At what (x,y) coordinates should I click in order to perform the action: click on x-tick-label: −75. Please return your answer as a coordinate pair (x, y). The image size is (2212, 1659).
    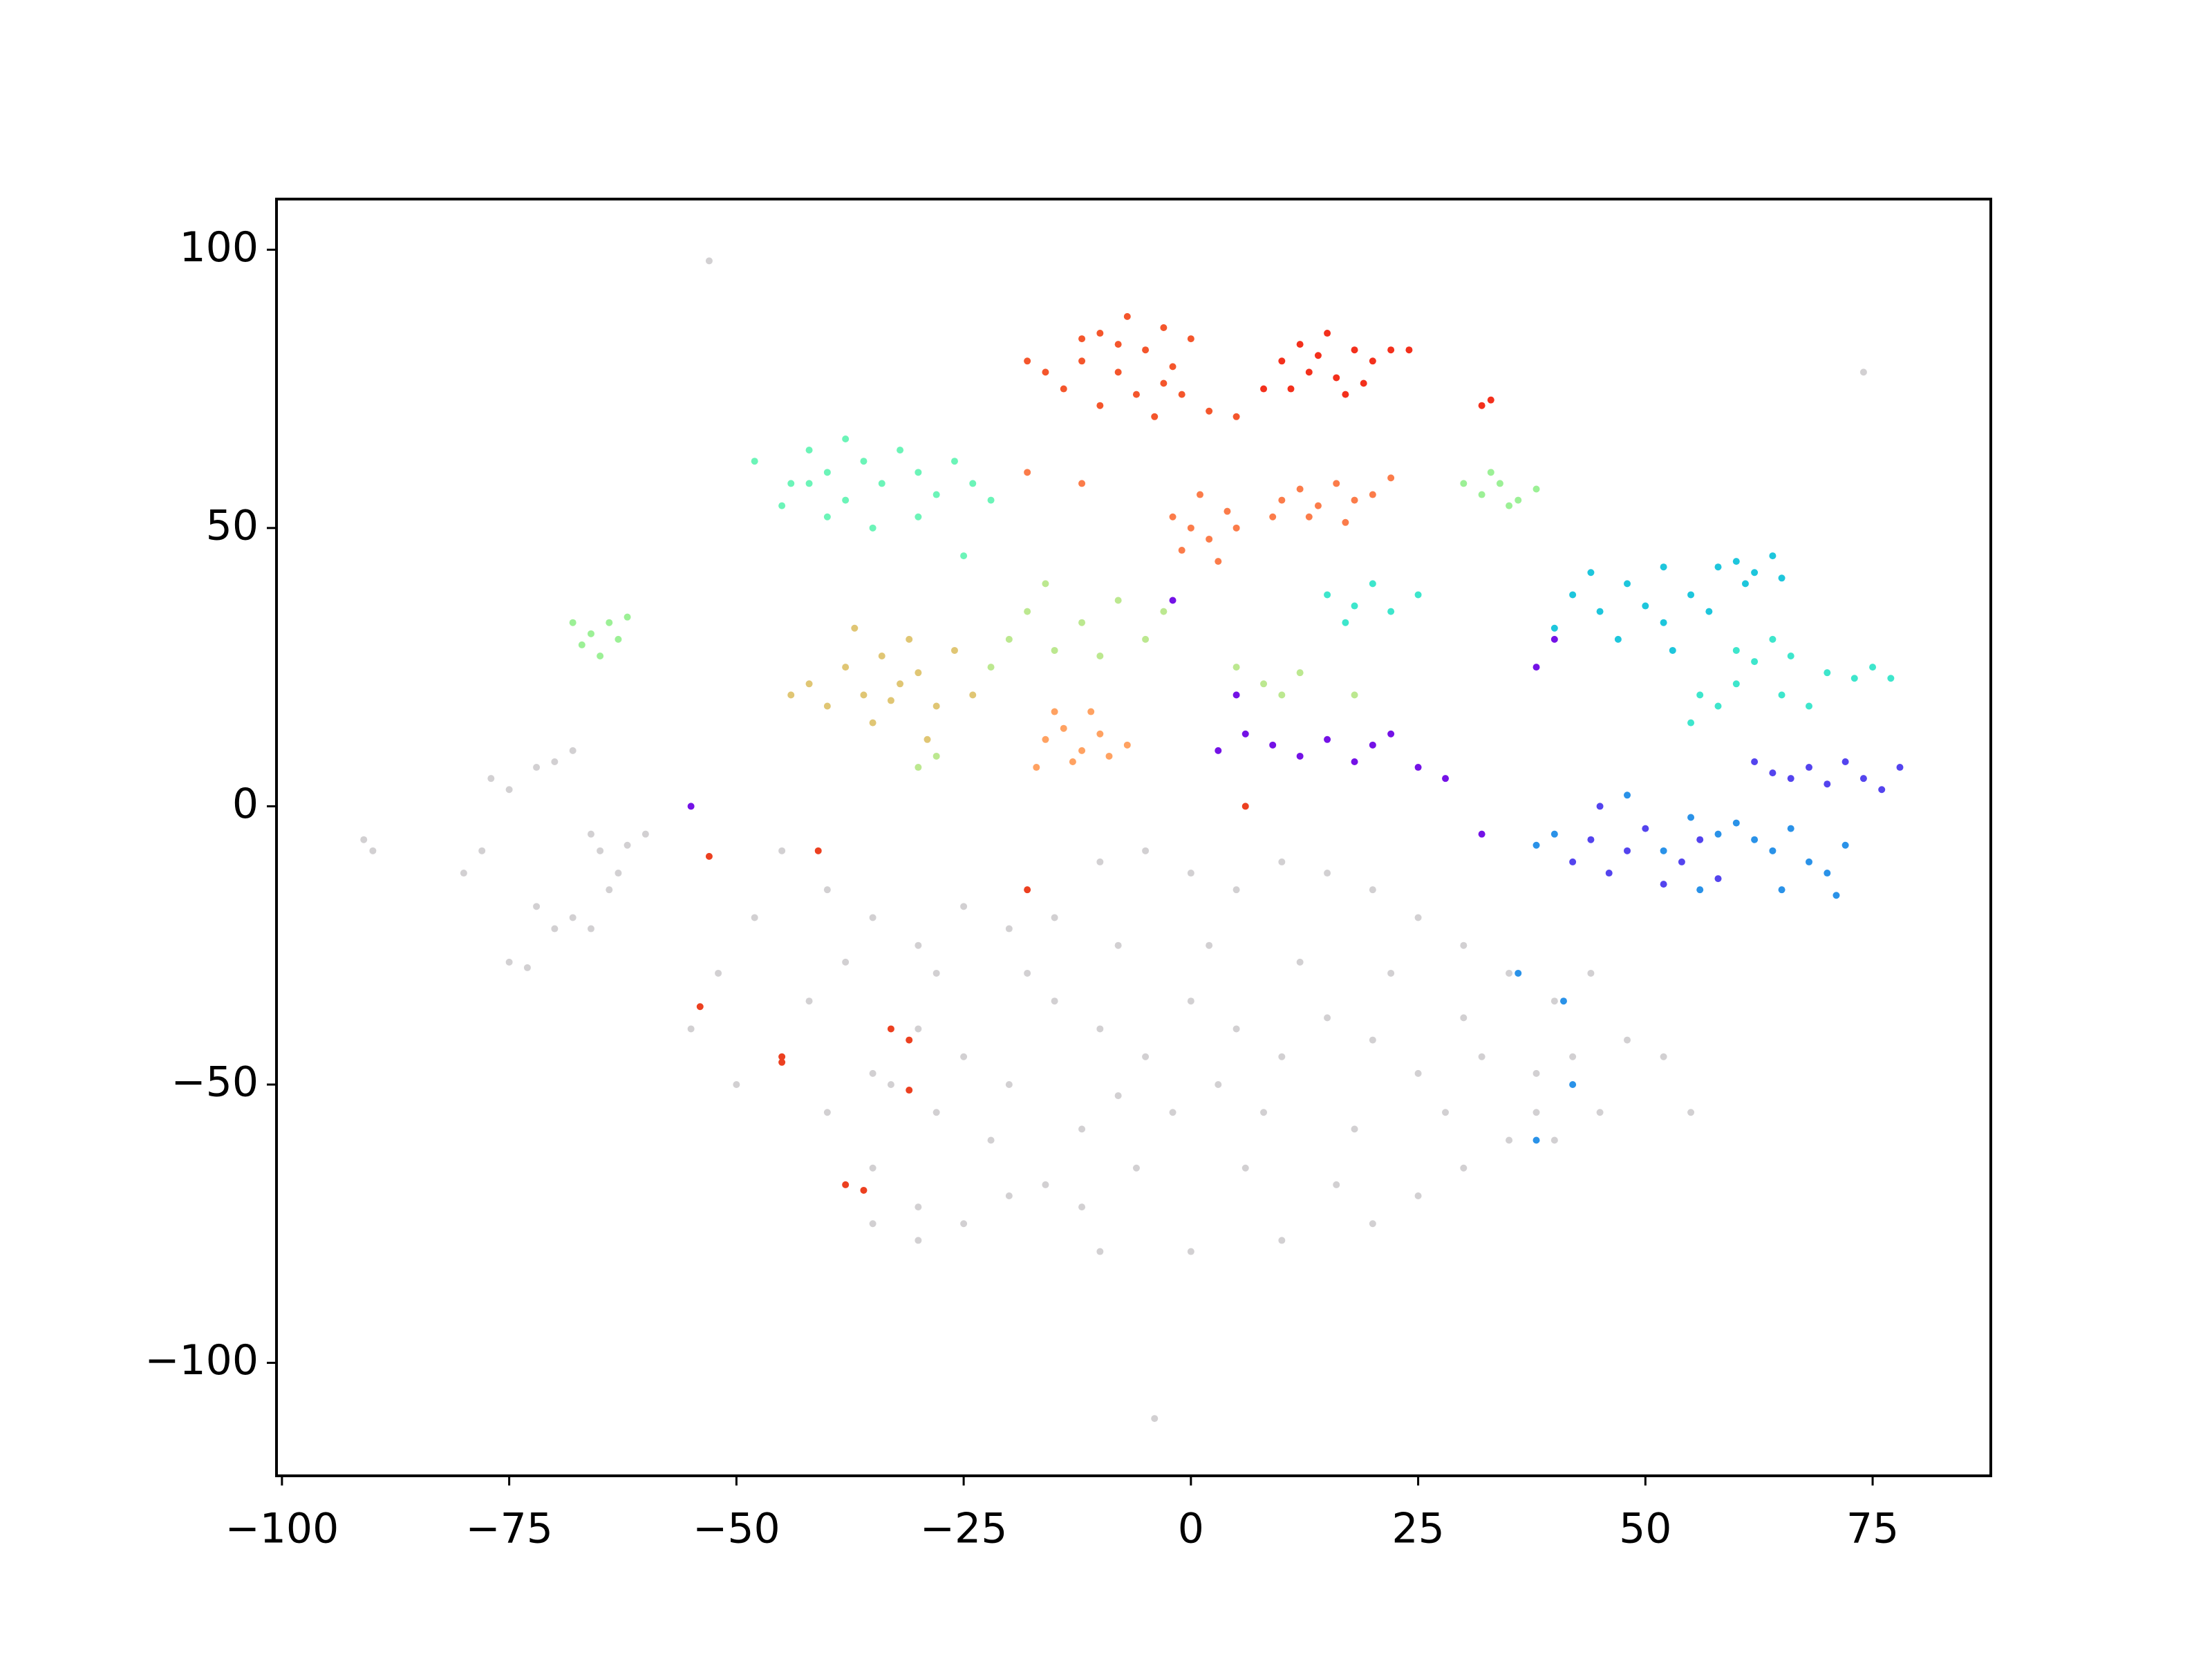
    Looking at the image, I should click on (509, 1529).